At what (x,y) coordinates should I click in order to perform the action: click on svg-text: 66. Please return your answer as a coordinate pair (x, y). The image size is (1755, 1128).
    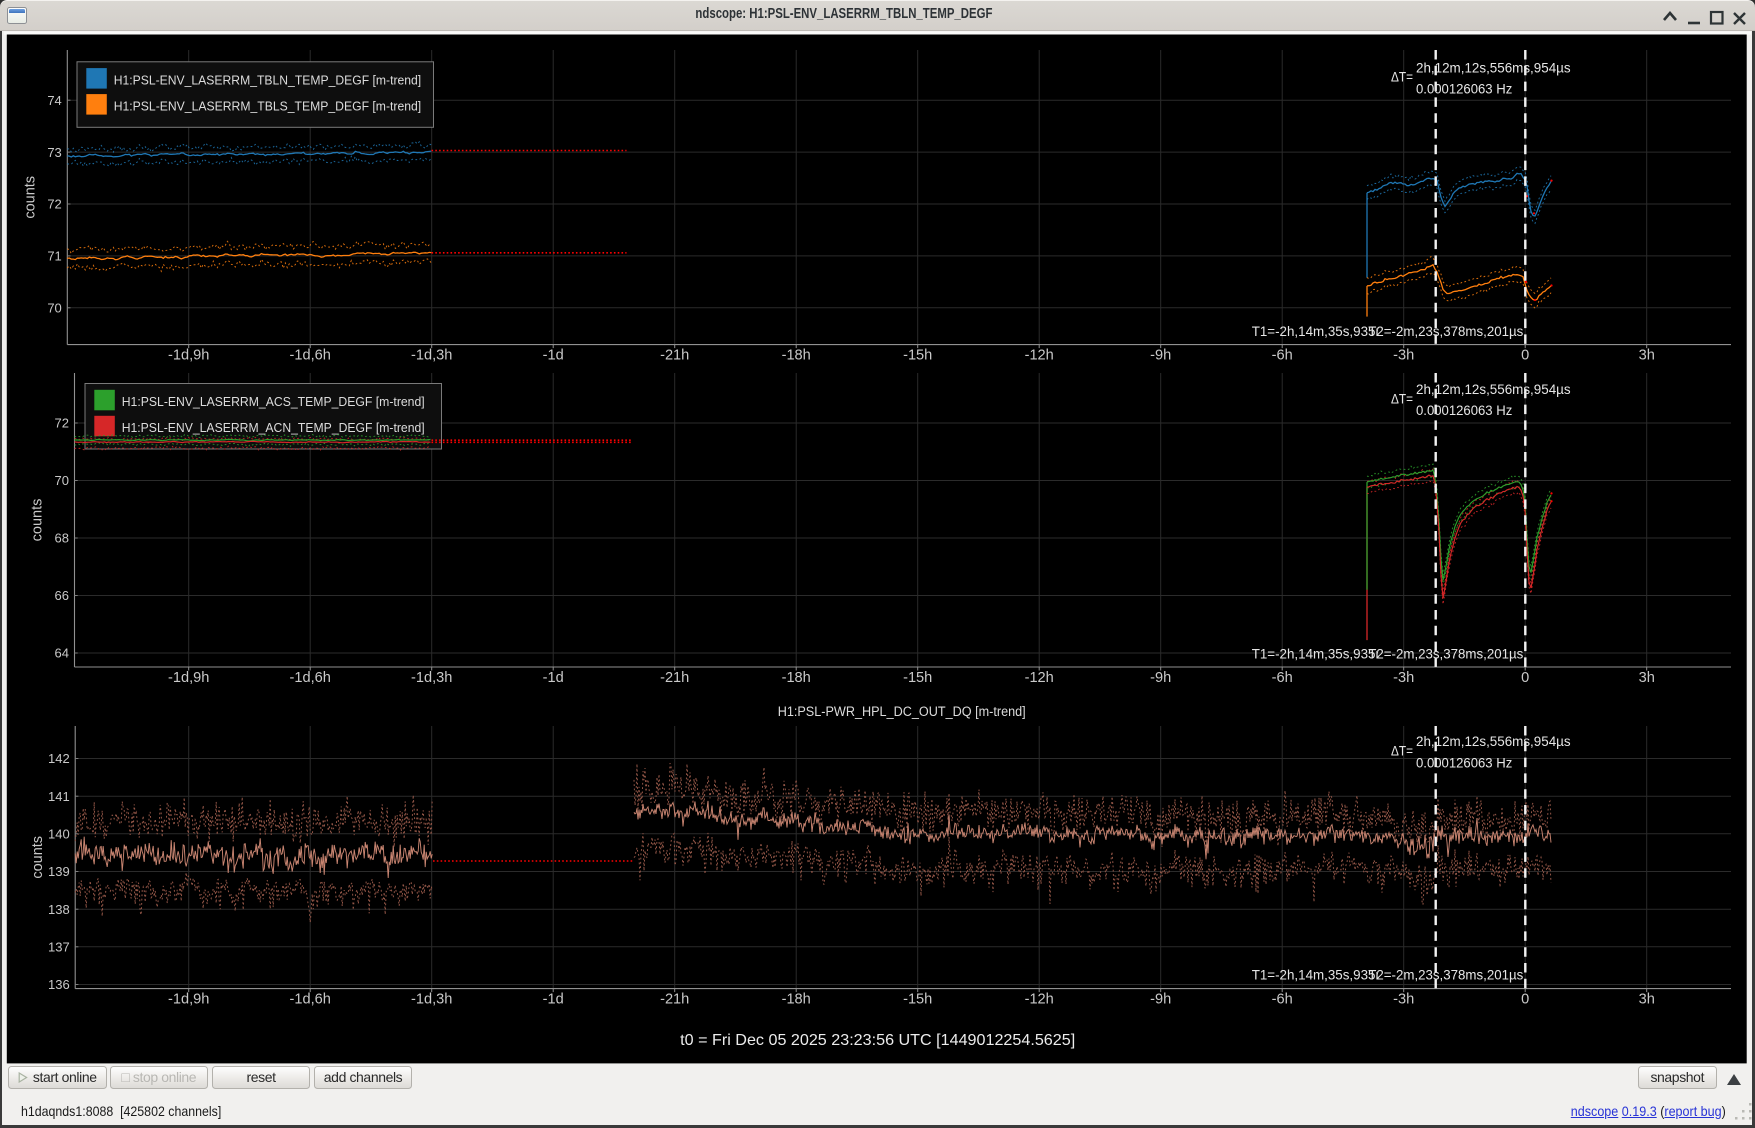
    Looking at the image, I should click on (62, 595).